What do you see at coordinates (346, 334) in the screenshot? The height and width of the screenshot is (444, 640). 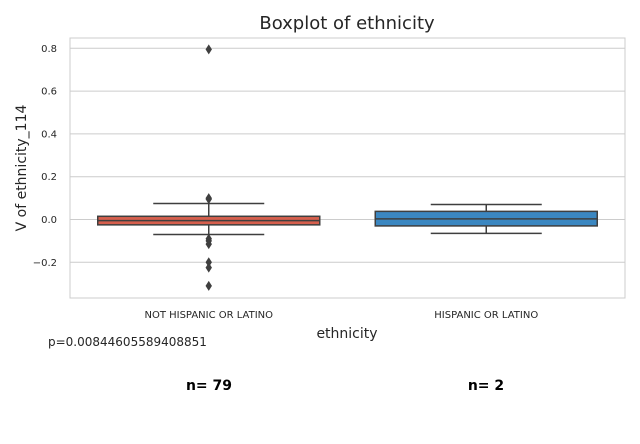 I see `x-axis-label: ethnicity` at bounding box center [346, 334].